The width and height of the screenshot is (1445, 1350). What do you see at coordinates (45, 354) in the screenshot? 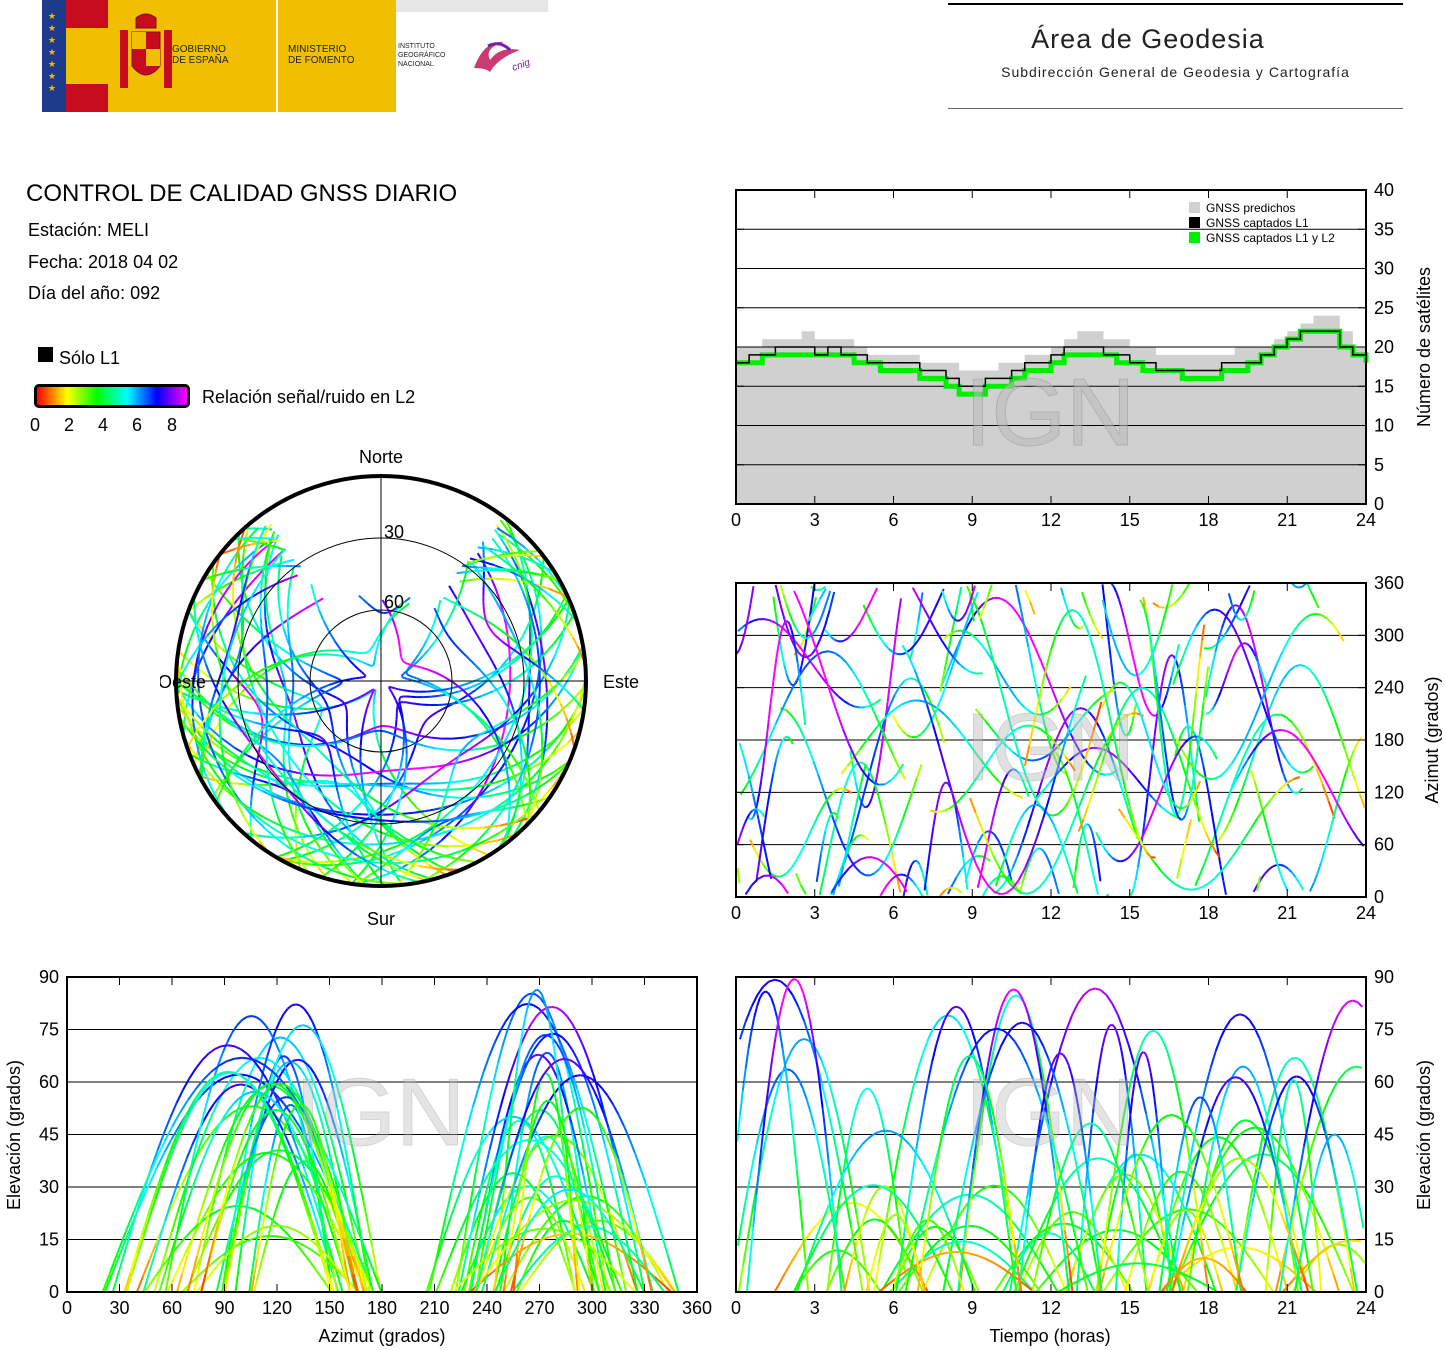
I see `l1-only-swatch` at bounding box center [45, 354].